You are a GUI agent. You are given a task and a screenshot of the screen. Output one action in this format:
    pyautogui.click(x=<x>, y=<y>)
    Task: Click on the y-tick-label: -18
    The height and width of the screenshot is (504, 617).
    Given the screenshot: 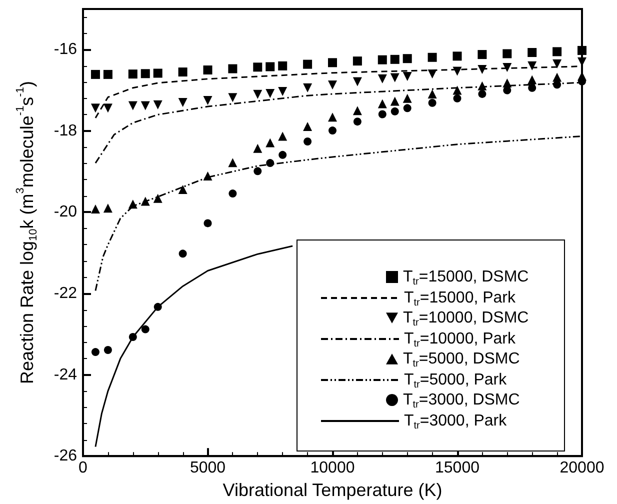 What is the action you would take?
    pyautogui.click(x=66, y=131)
    